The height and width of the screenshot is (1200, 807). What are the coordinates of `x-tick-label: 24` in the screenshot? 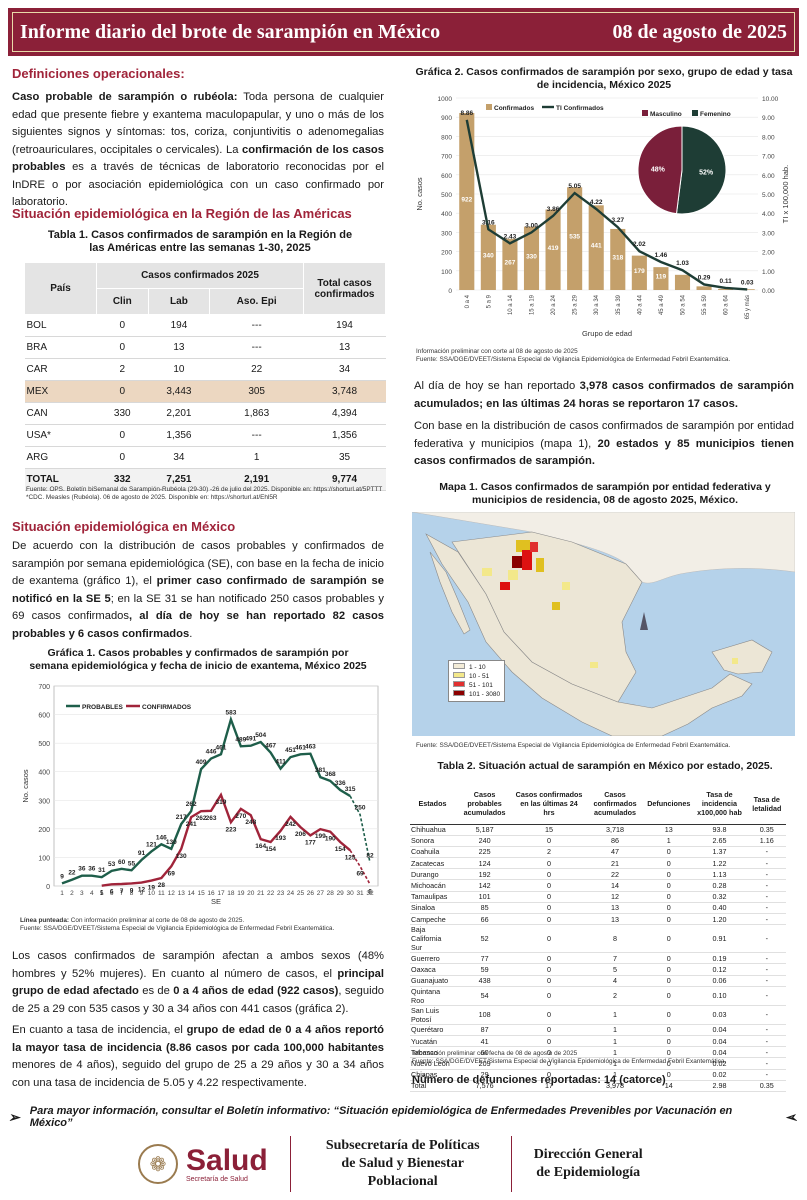 It's located at (291, 893).